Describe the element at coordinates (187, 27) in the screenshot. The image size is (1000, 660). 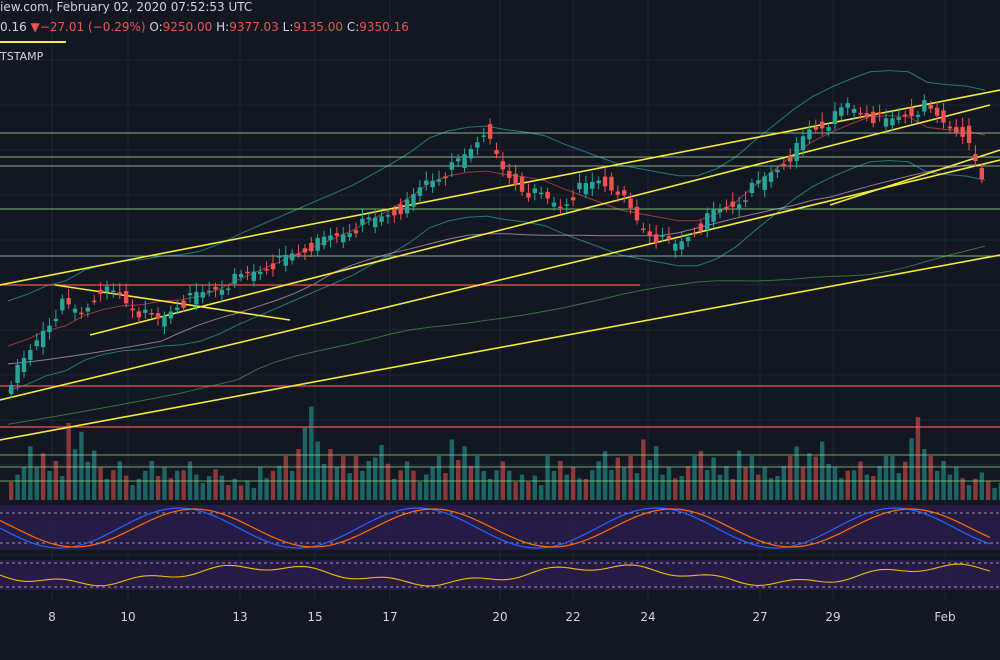
I see `open-value: 9250.00` at that location.